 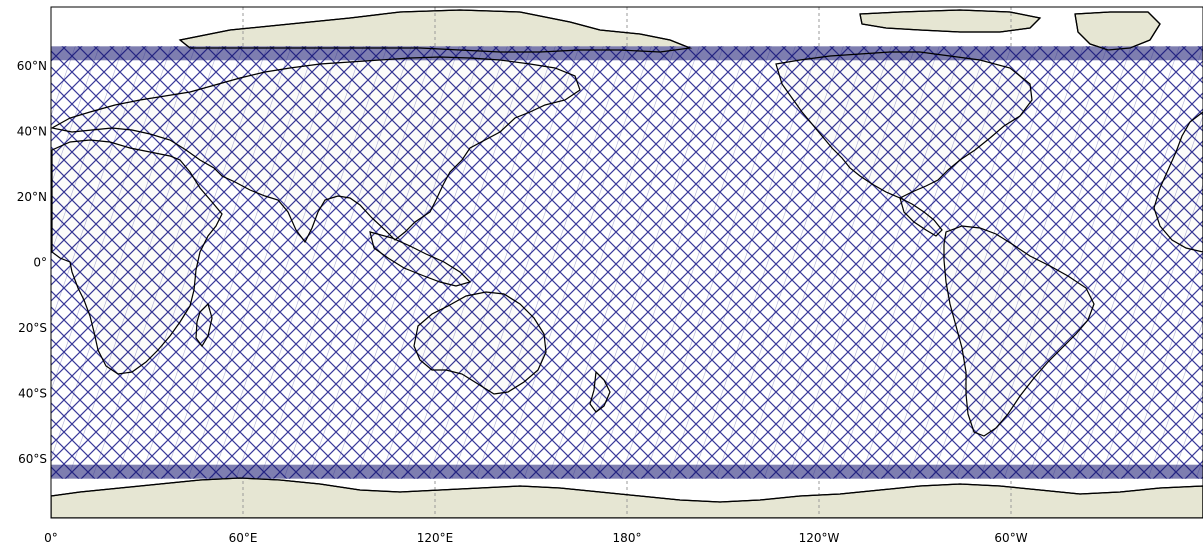 What do you see at coordinates (950, 21) in the screenshot?
I see `land-arctic-islands` at bounding box center [950, 21].